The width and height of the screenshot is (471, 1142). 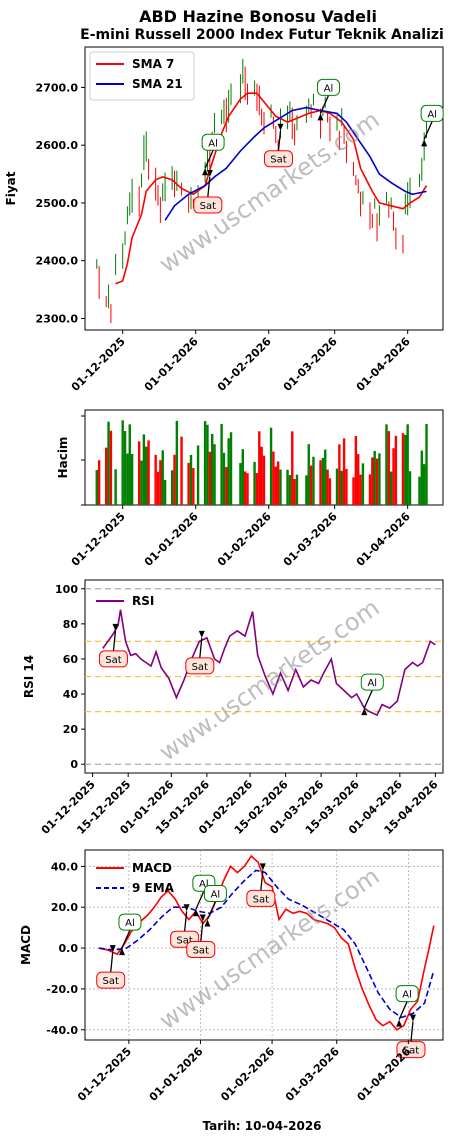 What do you see at coordinates (62, 989) in the screenshot?
I see `macd-ytick-label: -20.0` at bounding box center [62, 989].